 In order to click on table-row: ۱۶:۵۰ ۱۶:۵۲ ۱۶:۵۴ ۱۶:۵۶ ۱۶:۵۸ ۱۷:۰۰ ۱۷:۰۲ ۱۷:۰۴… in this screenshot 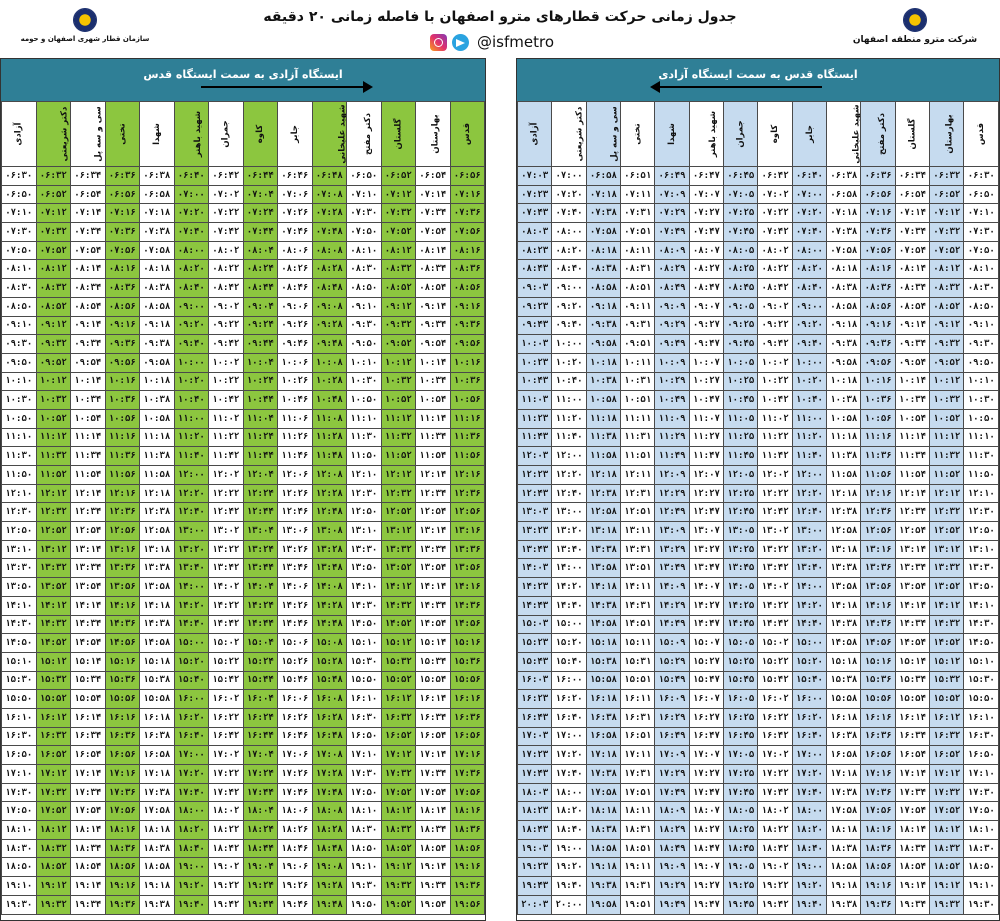, I will do `click(243, 755)`.